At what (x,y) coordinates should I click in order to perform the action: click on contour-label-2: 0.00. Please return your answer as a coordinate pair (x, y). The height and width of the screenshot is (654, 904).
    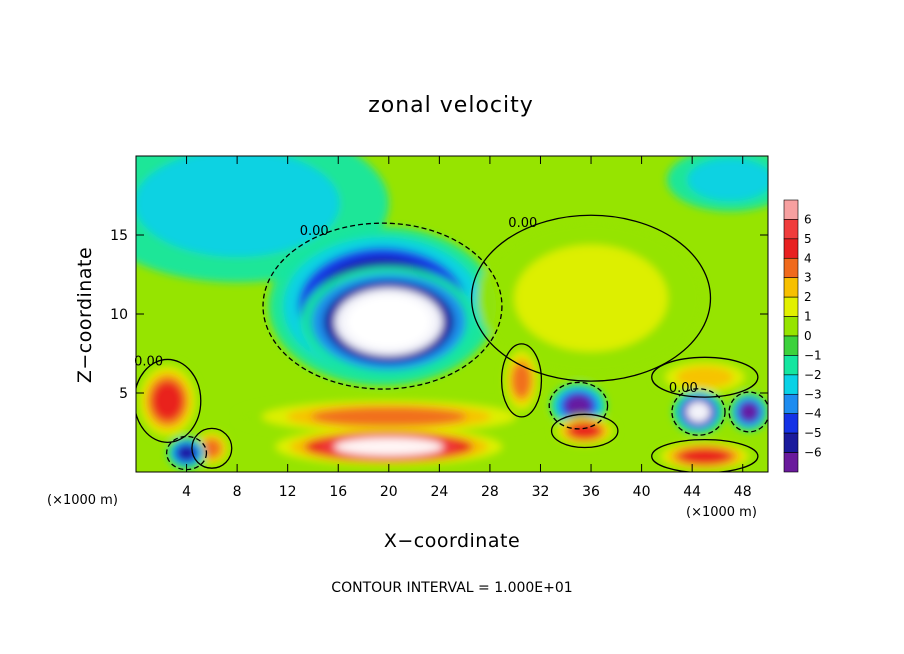
    Looking at the image, I should click on (148, 361).